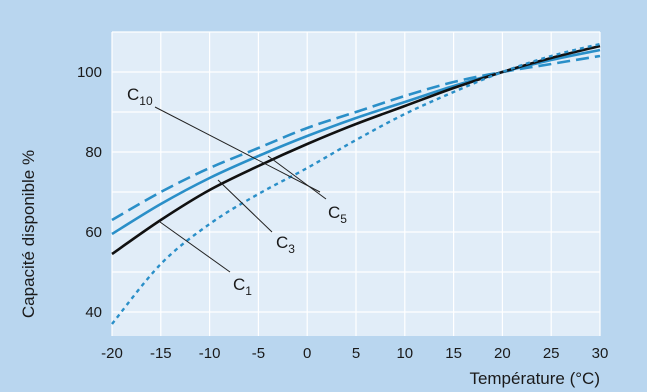 The image size is (647, 392). Describe the element at coordinates (248, 291) in the screenshot. I see `curve-label-subscript: 1` at that location.